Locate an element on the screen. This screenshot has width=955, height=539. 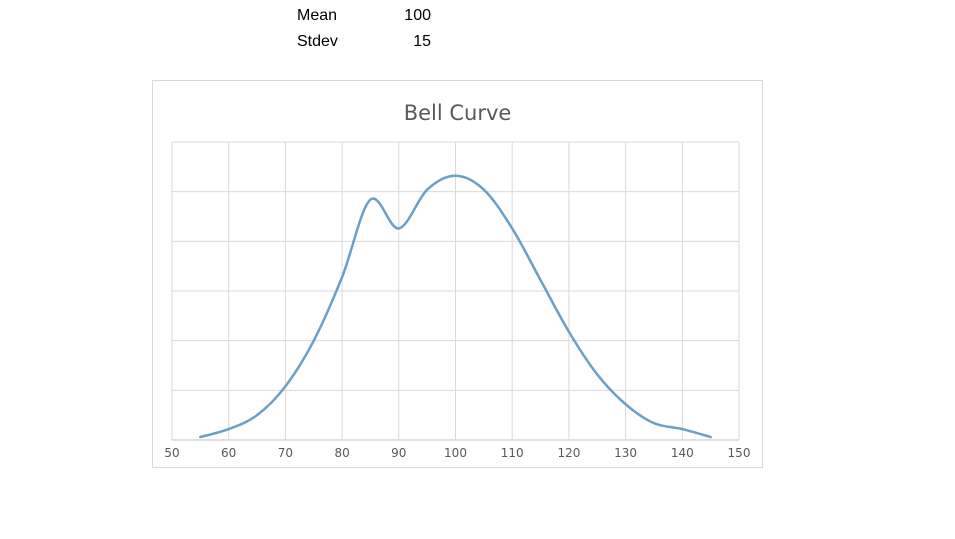
x-tick-label: 130 is located at coordinates (625, 453).